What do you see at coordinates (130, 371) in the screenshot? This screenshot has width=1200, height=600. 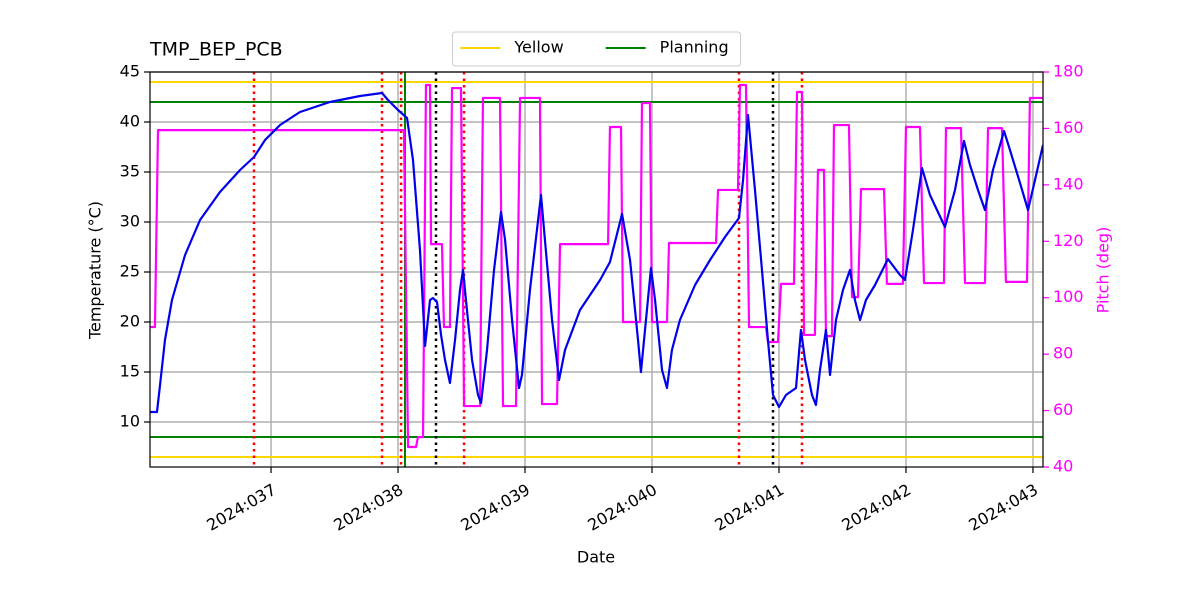 I see `y-tick-label: 15` at bounding box center [130, 371].